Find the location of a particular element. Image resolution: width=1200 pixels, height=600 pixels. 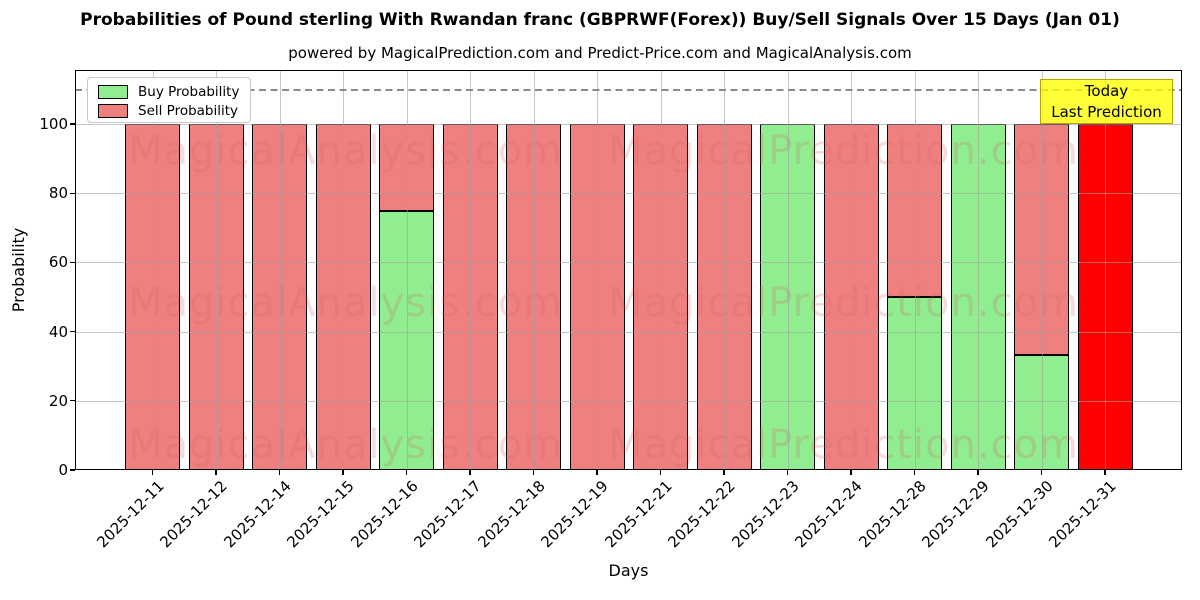

threshold-dashed-line is located at coordinates (628, 90).